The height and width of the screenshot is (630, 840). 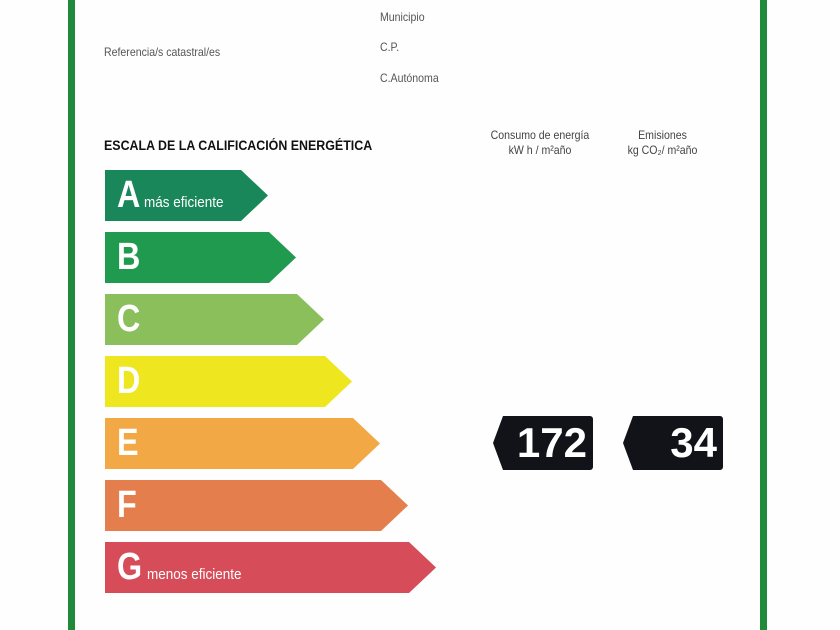 What do you see at coordinates (71, 315) in the screenshot?
I see `left-border` at bounding box center [71, 315].